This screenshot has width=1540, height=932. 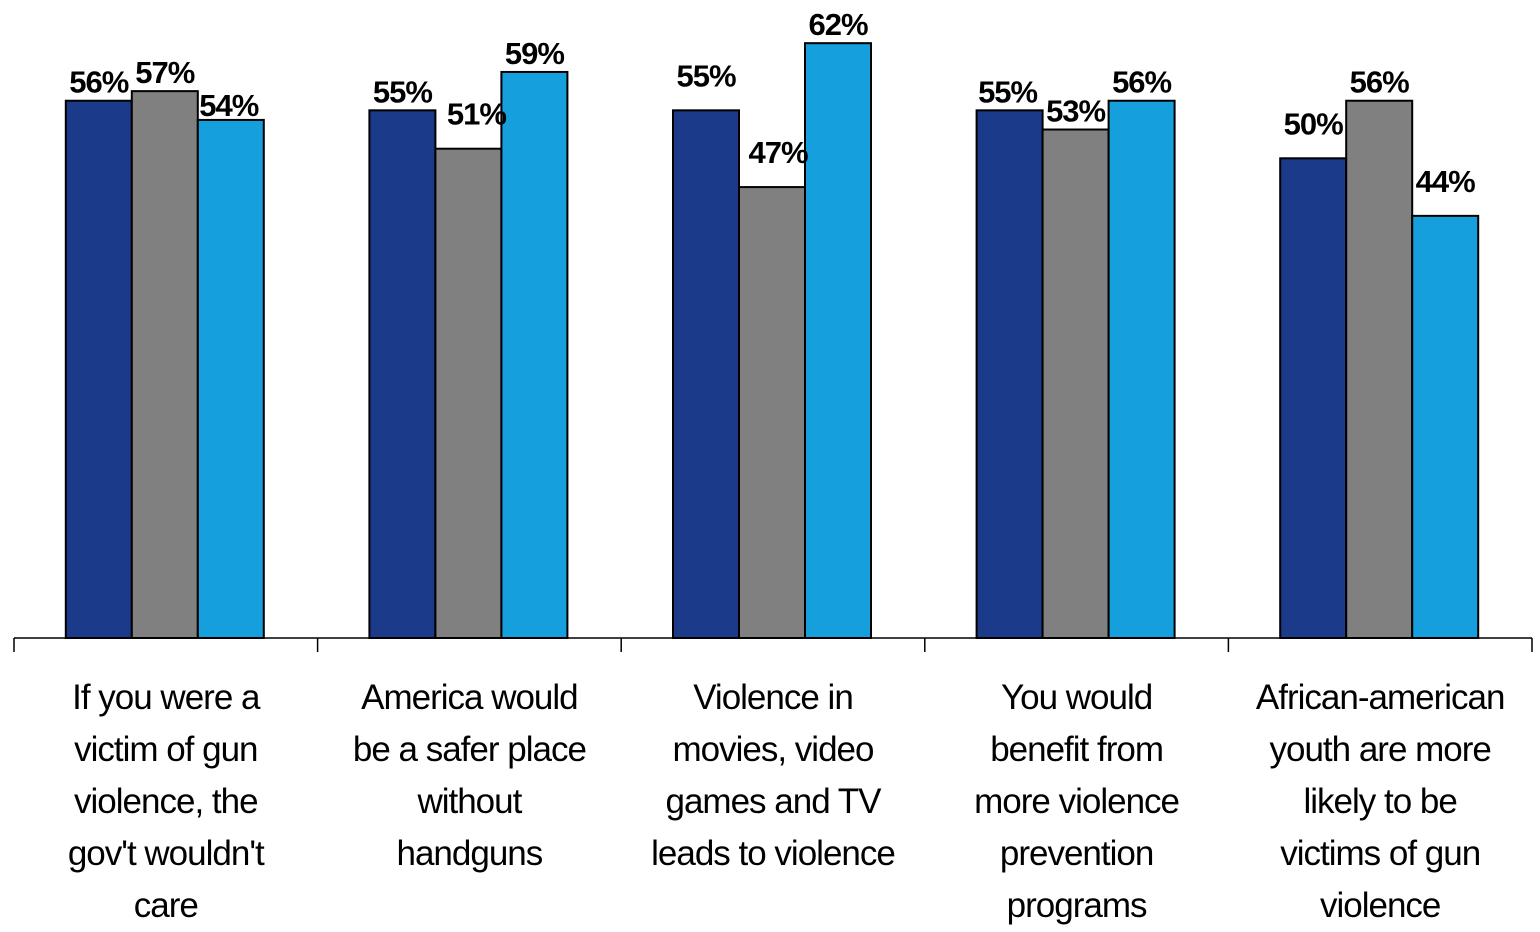 What do you see at coordinates (1380, 697) in the screenshot?
I see `category-label-line: African-american` at bounding box center [1380, 697].